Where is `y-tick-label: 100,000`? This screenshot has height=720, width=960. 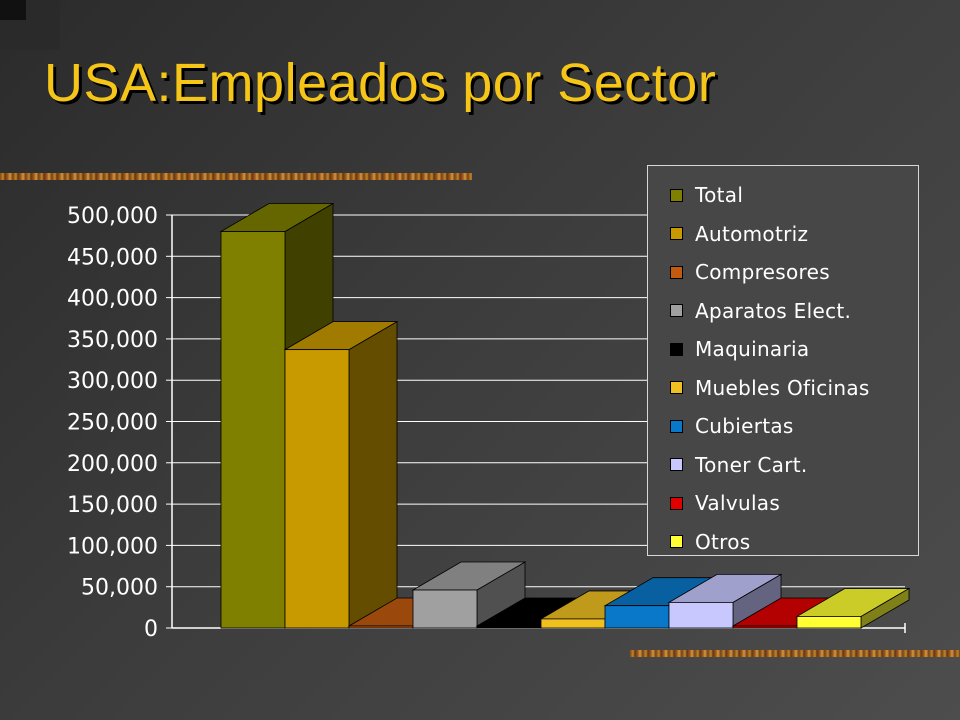 y-tick-label: 100,000 is located at coordinates (112, 546).